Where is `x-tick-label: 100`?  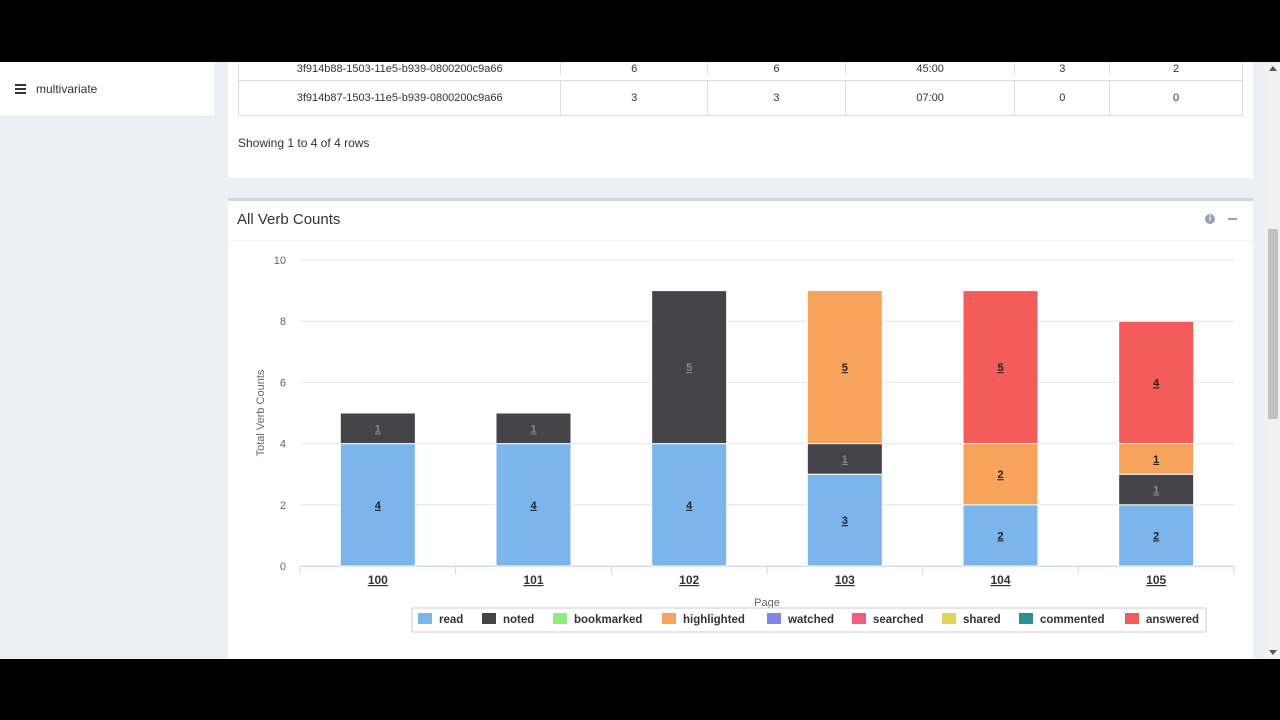
x-tick-label: 100 is located at coordinates (378, 580).